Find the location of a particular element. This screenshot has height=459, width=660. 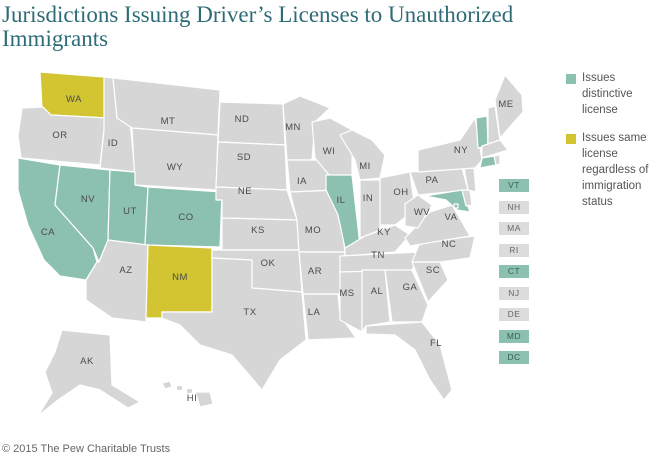

label-ak: AK is located at coordinates (87, 361).